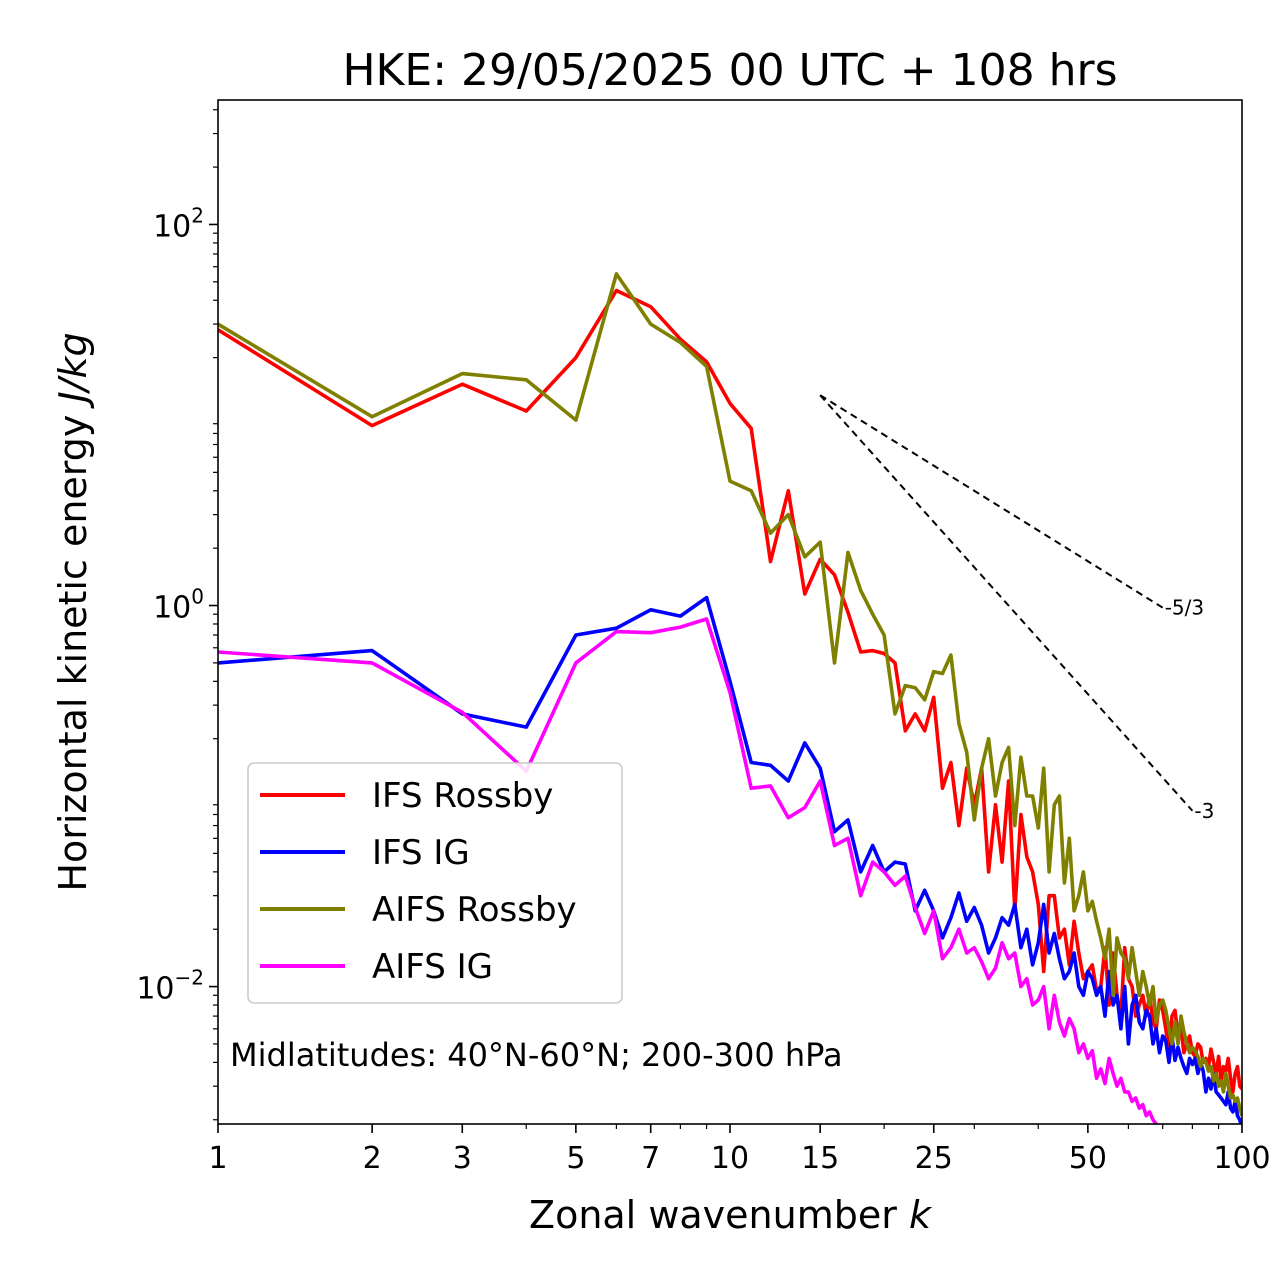 The image size is (1280, 1288). Describe the element at coordinates (372, 1158) in the screenshot. I see `x-tick-label: 2` at that location.